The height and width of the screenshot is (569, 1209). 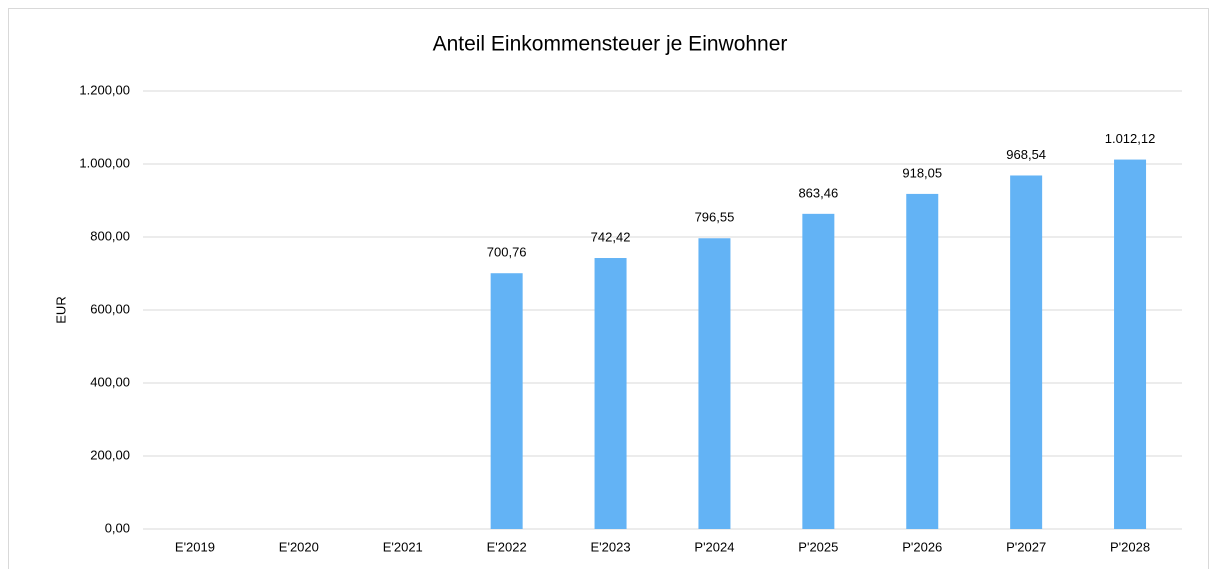 What do you see at coordinates (715, 217) in the screenshot?
I see `data-label: 796,55` at bounding box center [715, 217].